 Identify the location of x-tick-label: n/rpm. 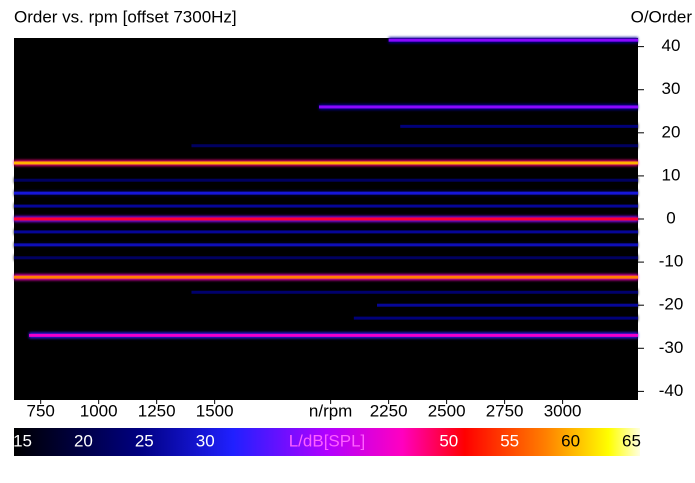
(330, 410).